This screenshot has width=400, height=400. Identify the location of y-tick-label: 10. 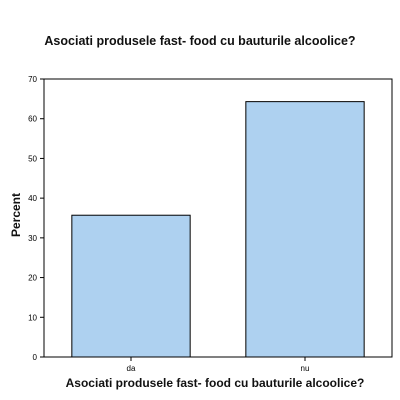
(32, 317).